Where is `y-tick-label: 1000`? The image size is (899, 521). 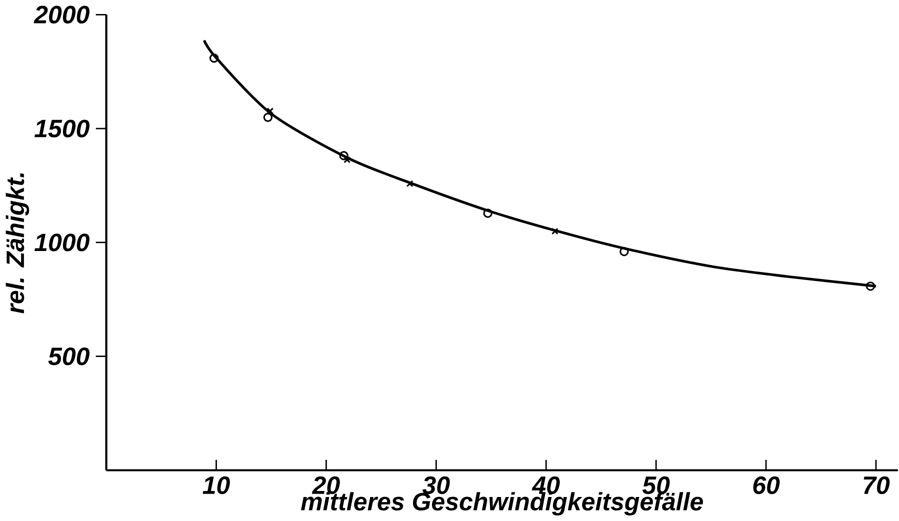
y-tick-label: 1000 is located at coordinates (62, 242).